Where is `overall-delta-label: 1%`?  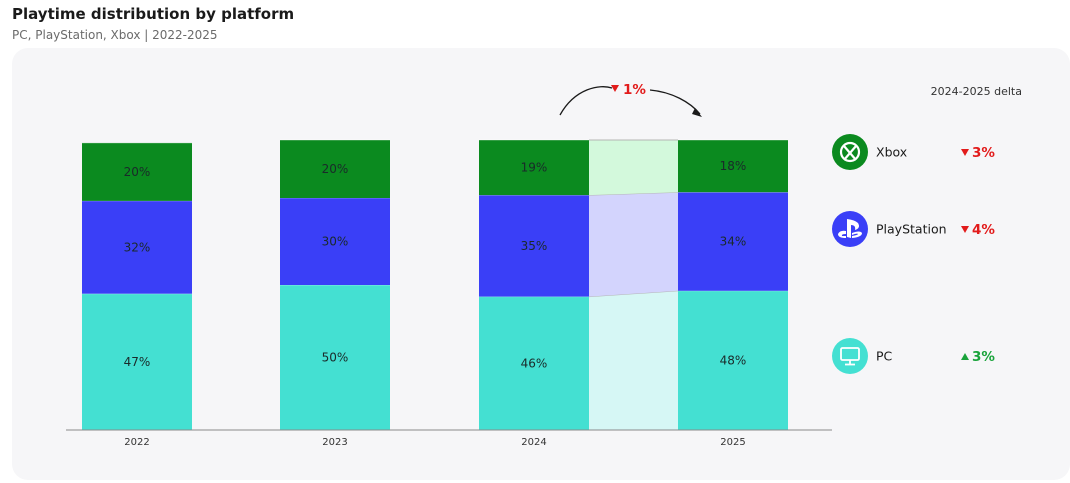
overall-delta-label: 1% is located at coordinates (634, 90).